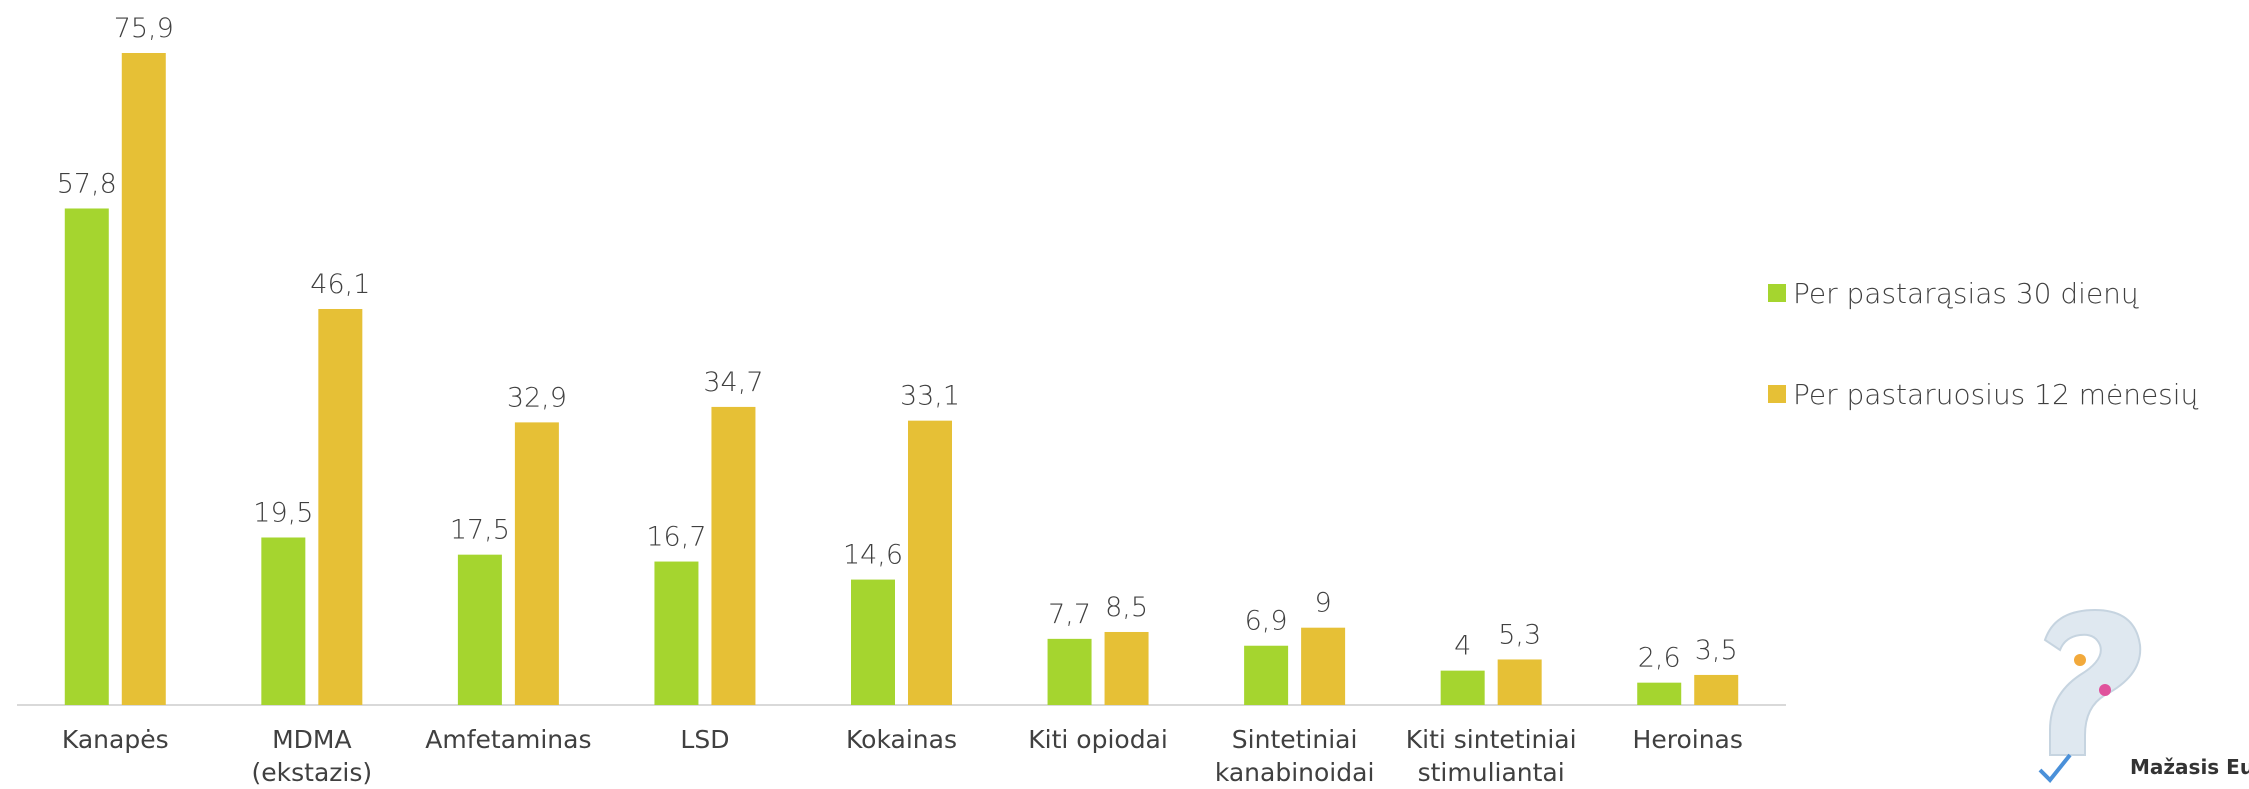 The width and height of the screenshot is (2249, 789). I want to click on data-label: 7,7, so click(1069, 614).